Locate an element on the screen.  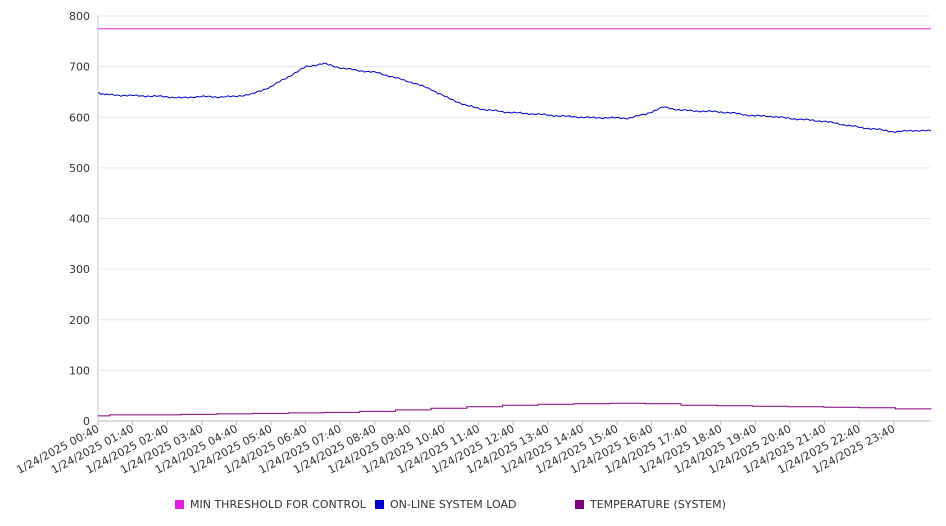
y-axis-ticks: 0 100 200 300 400 500 600 700 800 is located at coordinates (79, 219).